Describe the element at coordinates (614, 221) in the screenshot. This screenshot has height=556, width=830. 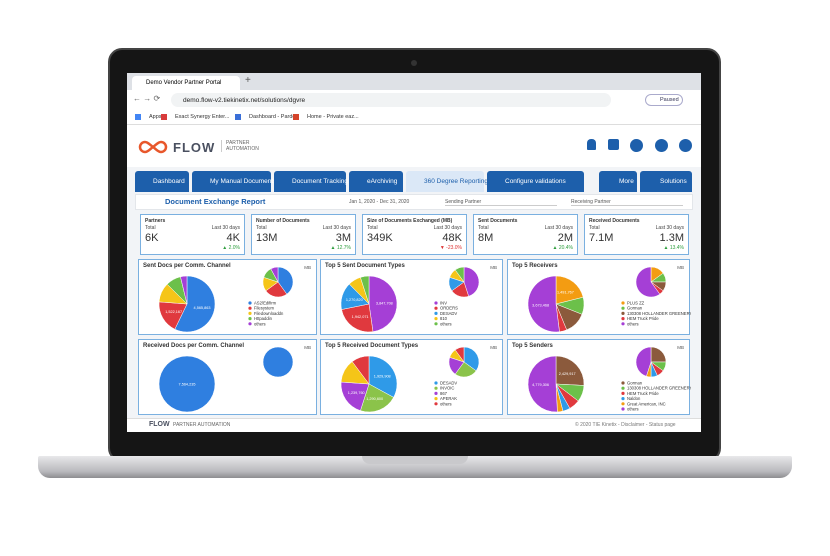
I see `kpi-title: Received Documents` at that location.